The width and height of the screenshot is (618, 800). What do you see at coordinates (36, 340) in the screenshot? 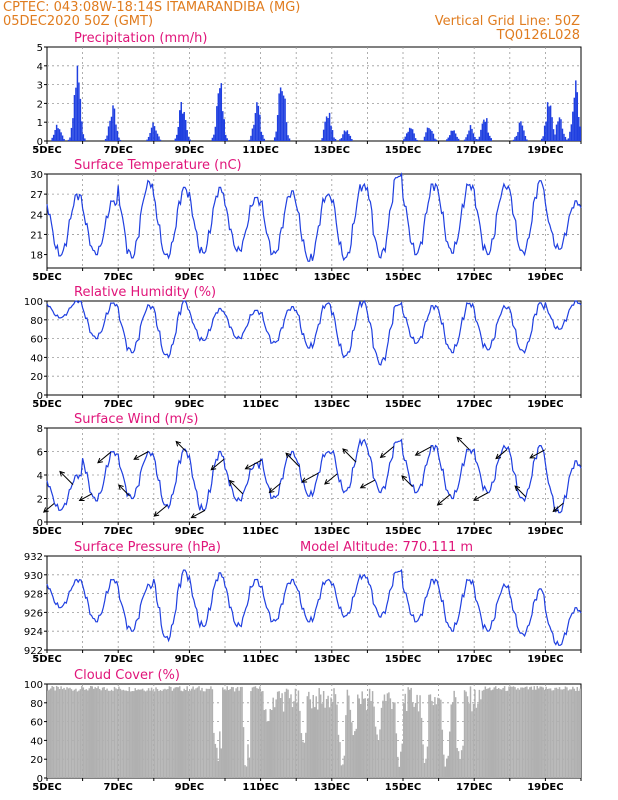
I see `y-tick-label: 60` at bounding box center [36, 340].